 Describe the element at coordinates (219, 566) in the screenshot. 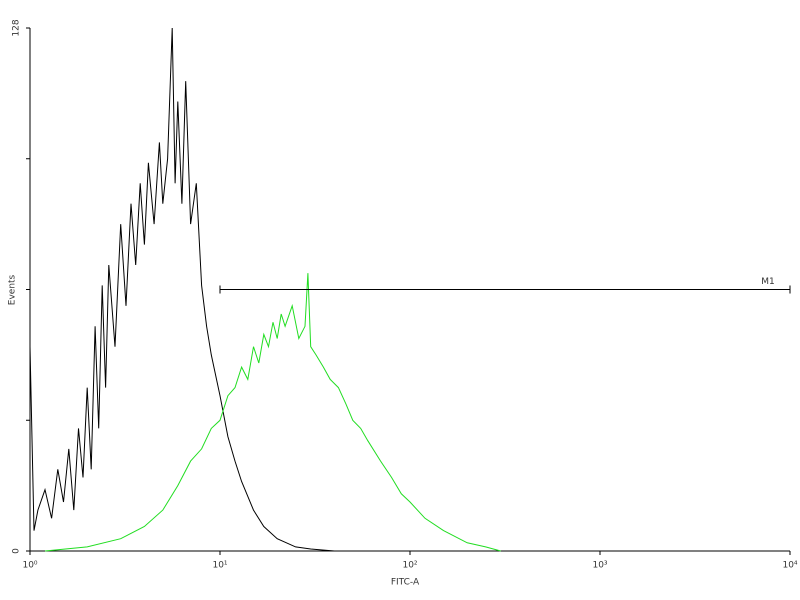

I see `x-tick-label: 10¹` at that location.